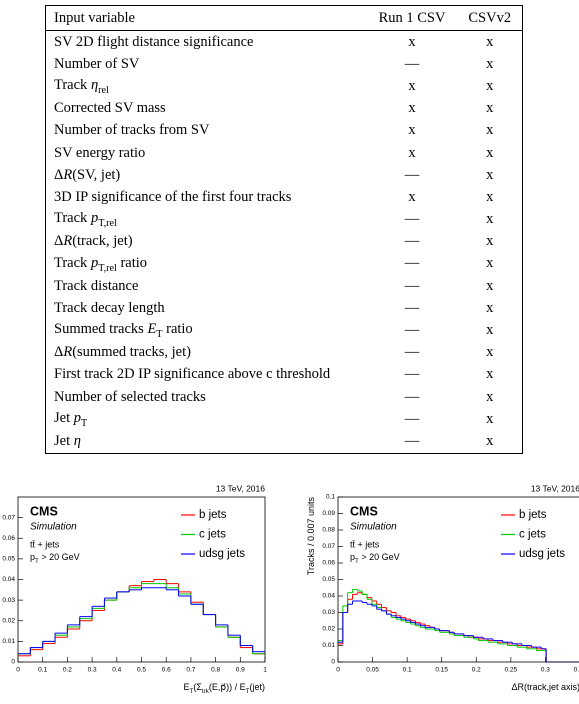  Describe the element at coordinates (328, 596) in the screenshot. I see `y-tick-label: 0.04` at that location.